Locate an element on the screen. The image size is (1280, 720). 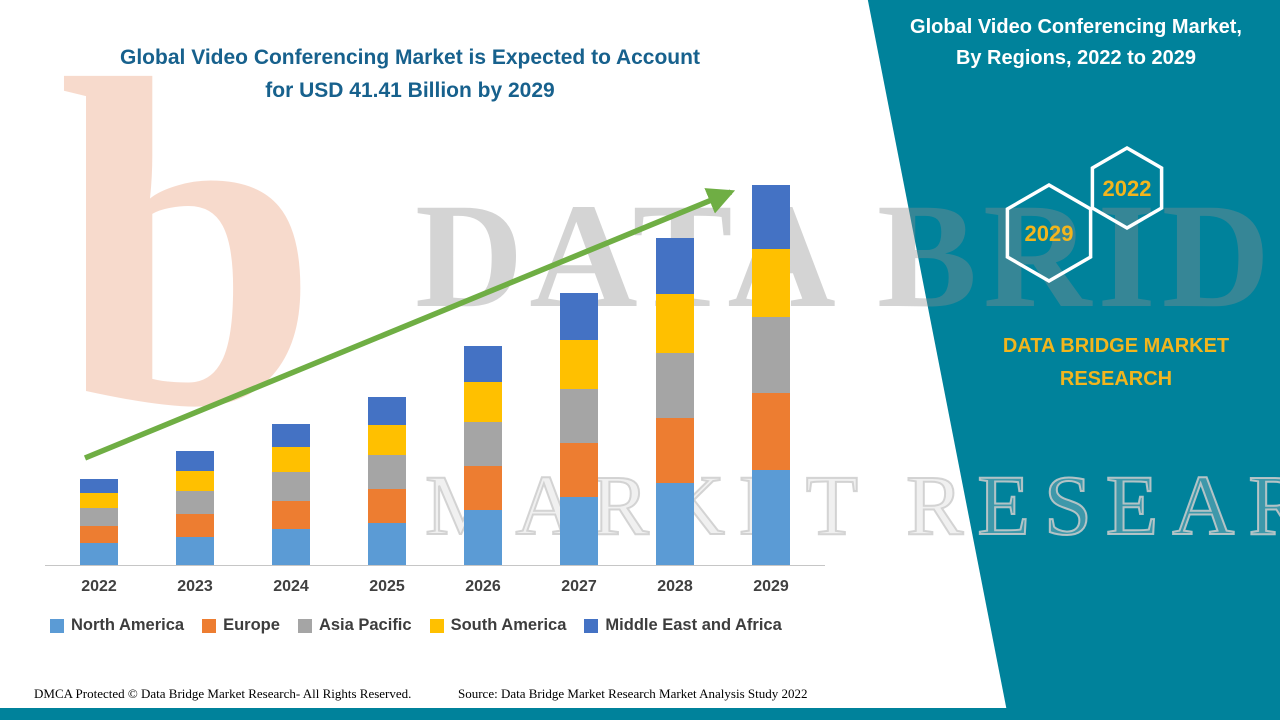
x-axis-label: 2022 is located at coordinates (99, 586).